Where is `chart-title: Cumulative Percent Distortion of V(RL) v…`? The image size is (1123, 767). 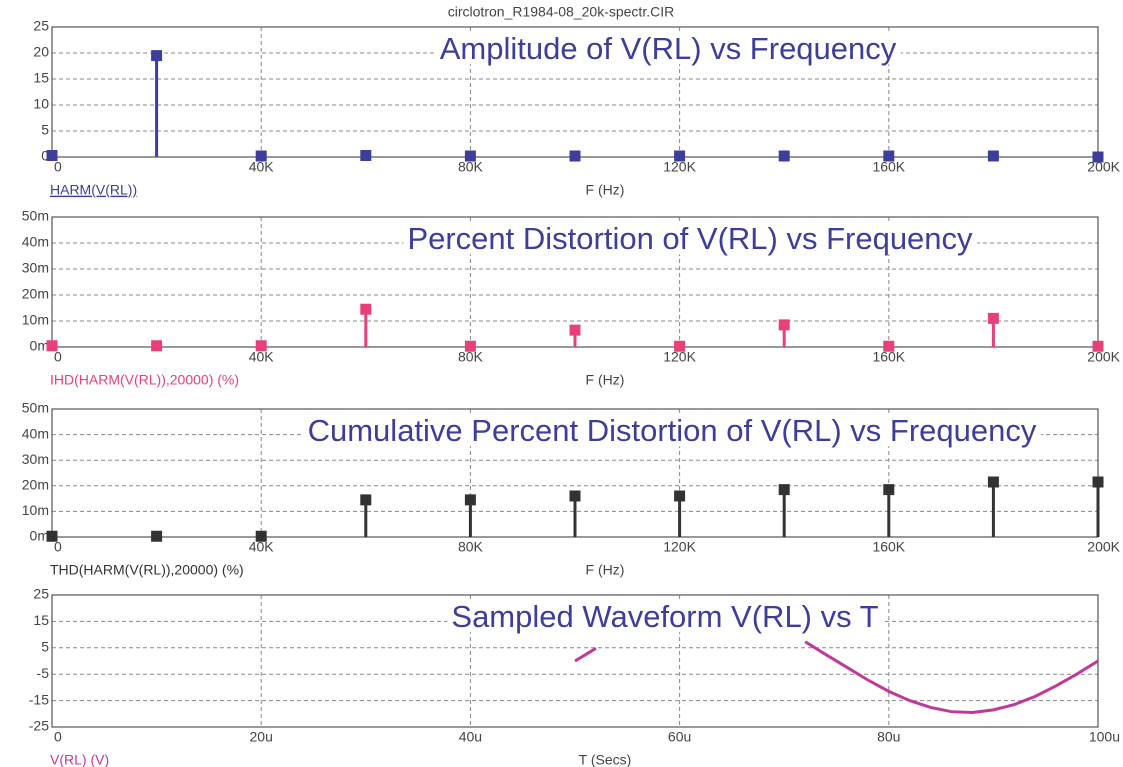
chart-title: Cumulative Percent Distortion of V(RL) v… is located at coordinates (672, 430).